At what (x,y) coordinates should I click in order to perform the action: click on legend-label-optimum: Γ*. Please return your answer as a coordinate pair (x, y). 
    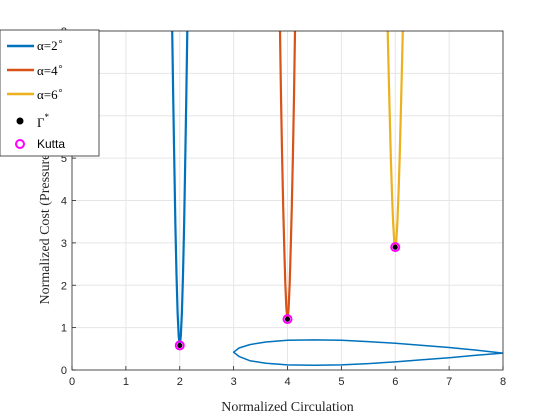
    Looking at the image, I should click on (43, 121).